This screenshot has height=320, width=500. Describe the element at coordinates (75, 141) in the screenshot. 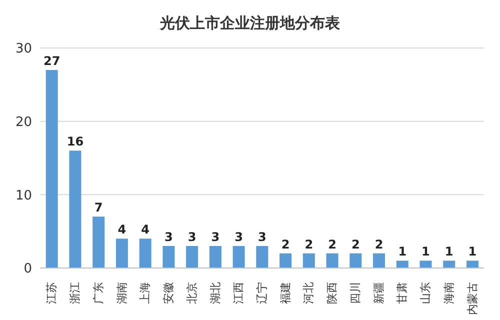

I see `data-label: 16` at that location.